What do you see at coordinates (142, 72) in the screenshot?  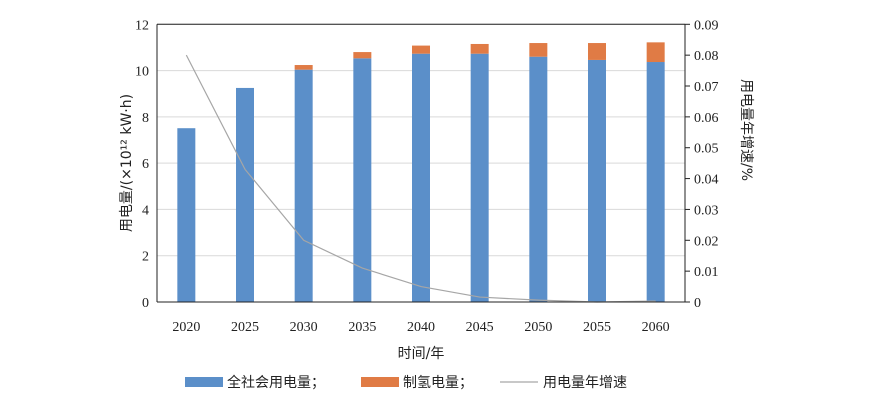 I see `y-tick-label: 10` at bounding box center [142, 72].